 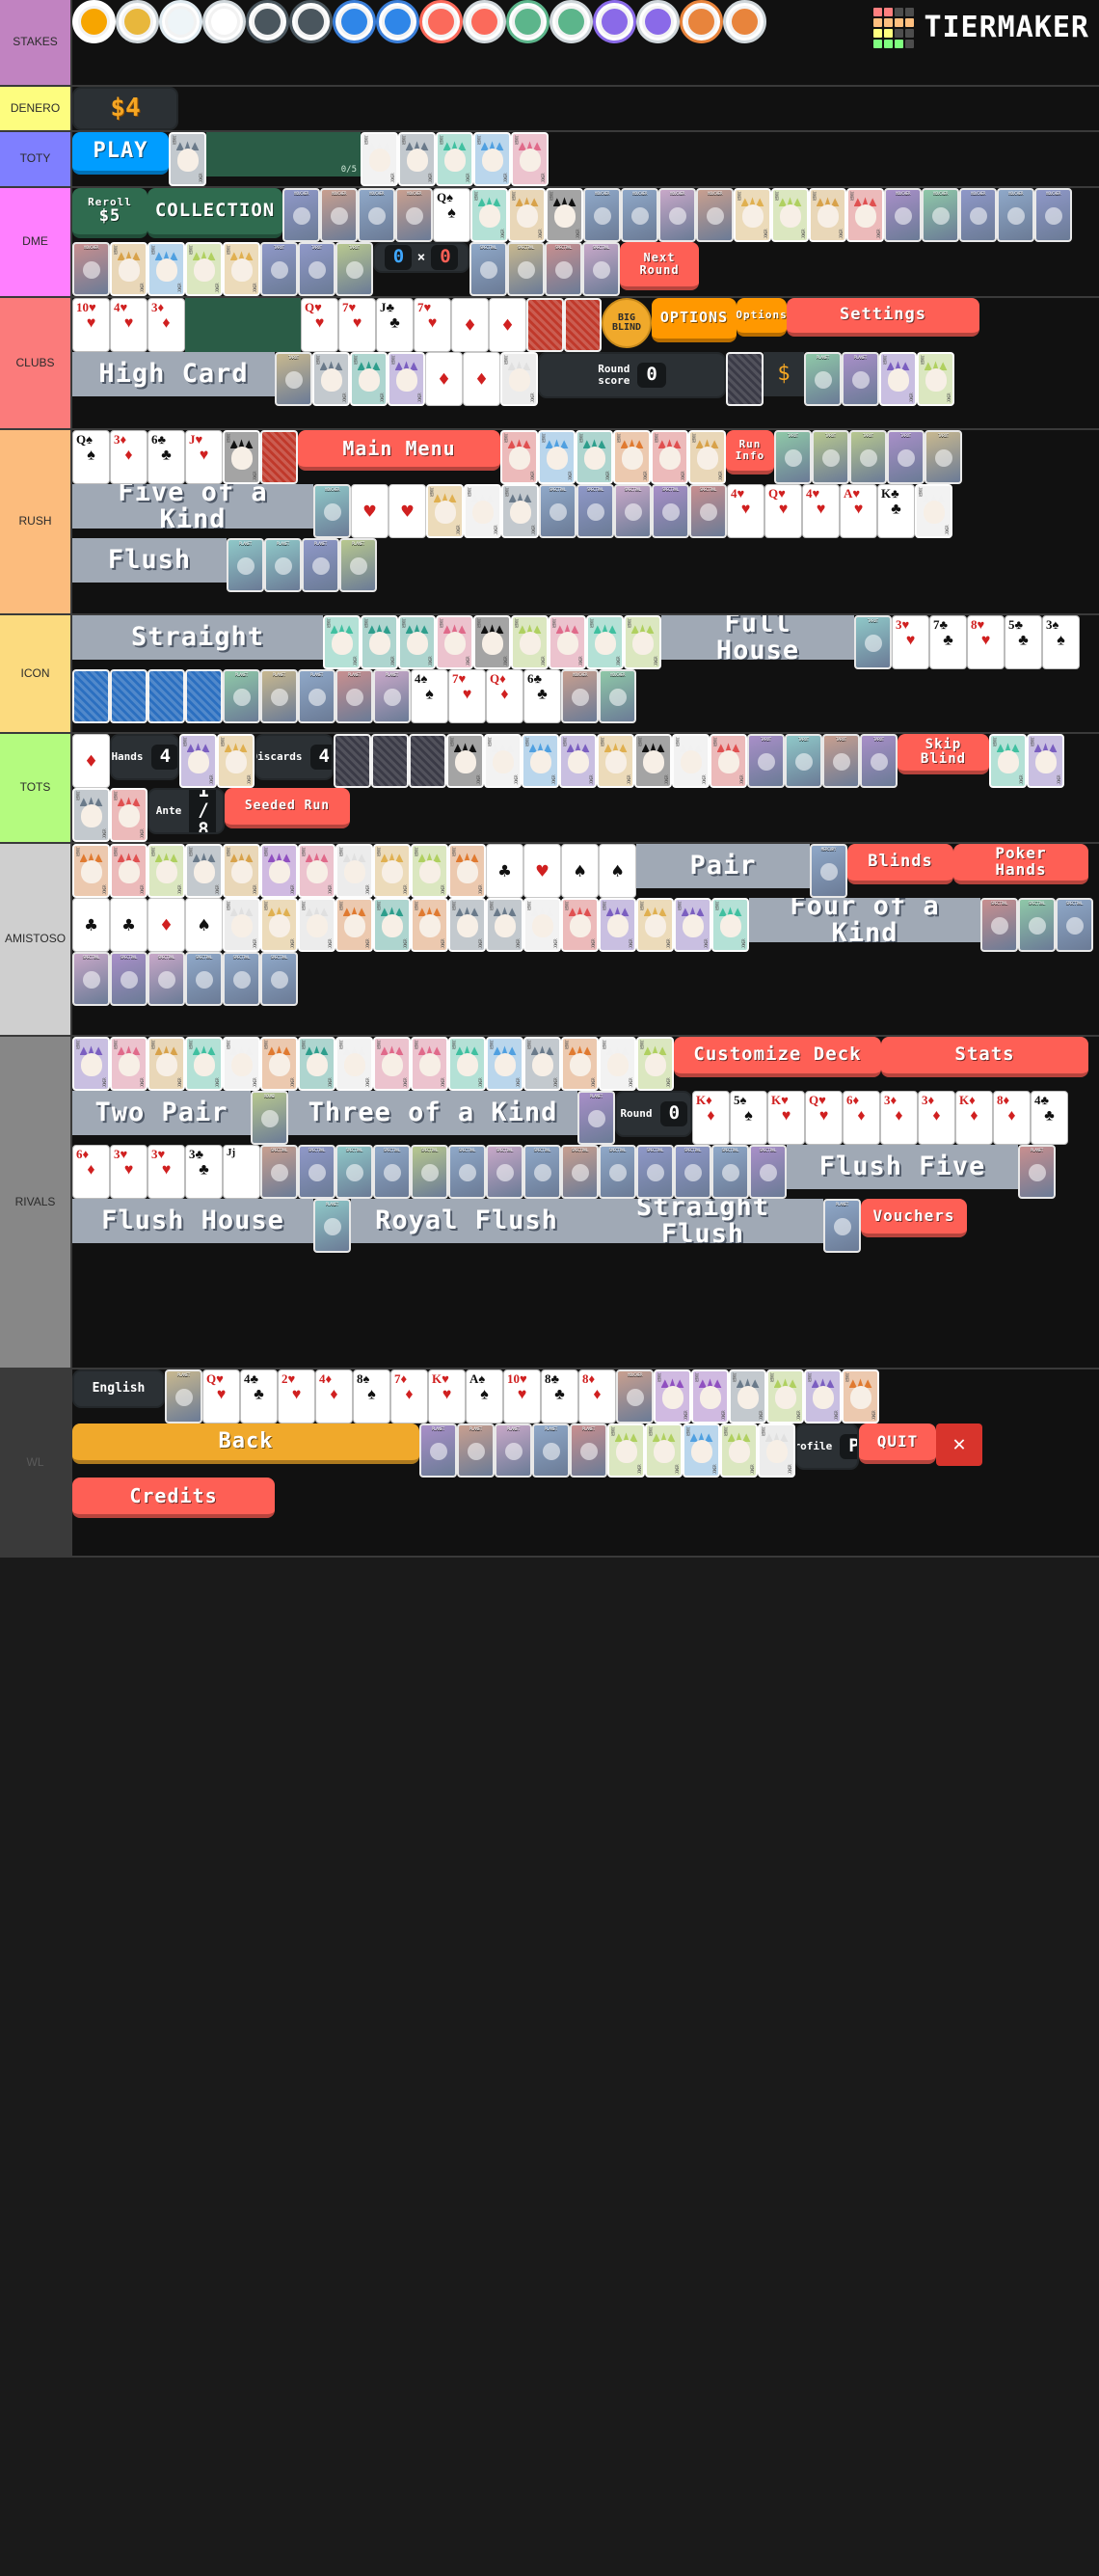 I want to click on tier-label-amistoso: AMISTOSO, so click(x=36, y=939).